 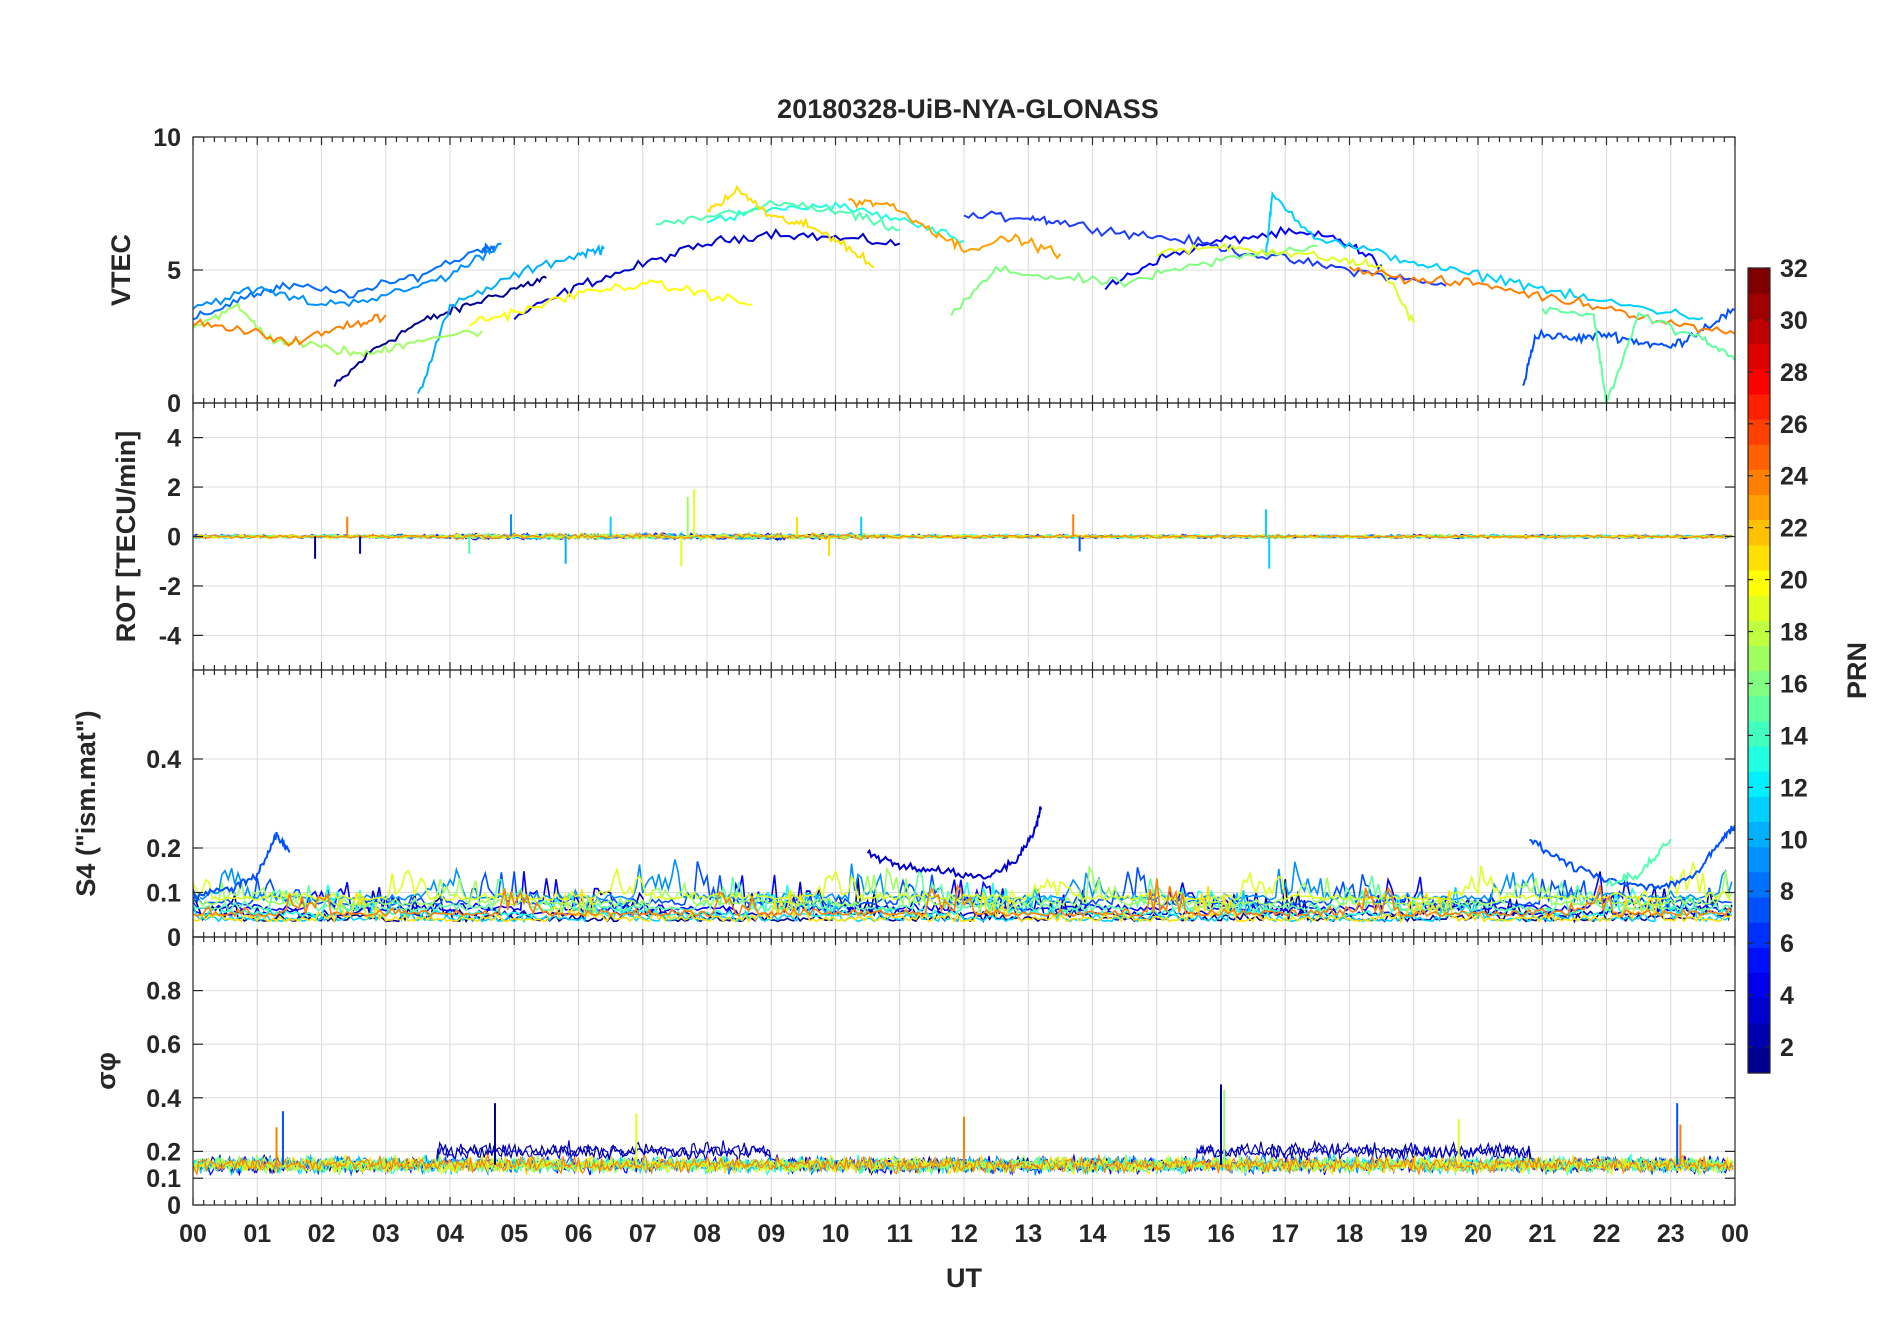 I want to click on vtec-y-tick-label: 0, so click(x=174, y=404).